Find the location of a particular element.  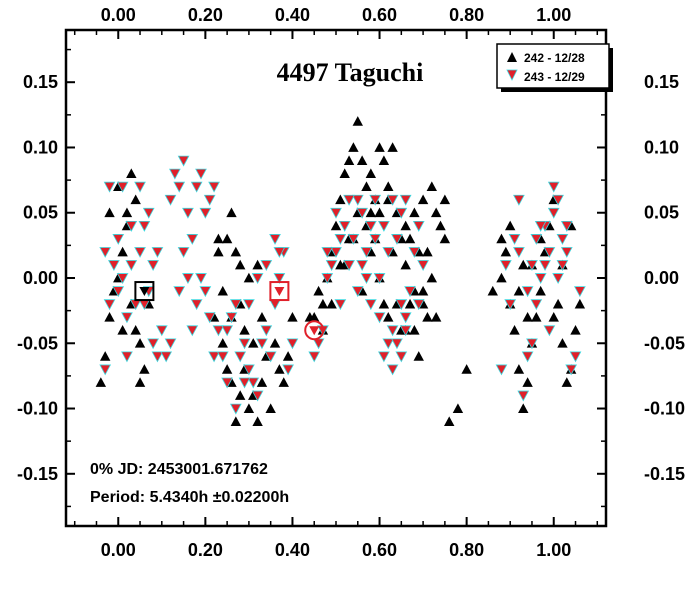

y-tick-label-right: -0.10 is located at coordinates (664, 409).